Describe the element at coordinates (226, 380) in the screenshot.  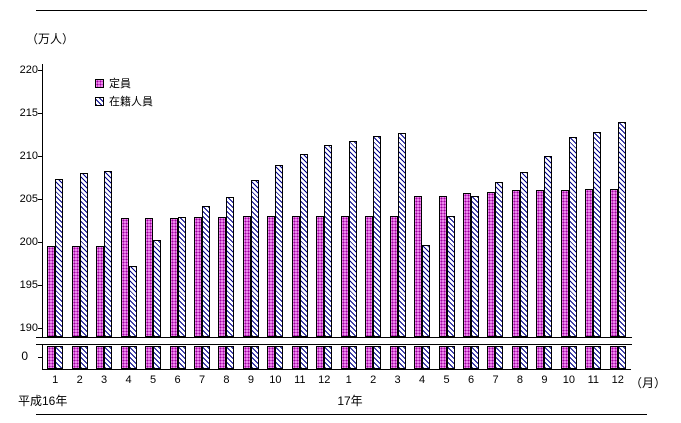
I see `x-month-label: 8` at that location.